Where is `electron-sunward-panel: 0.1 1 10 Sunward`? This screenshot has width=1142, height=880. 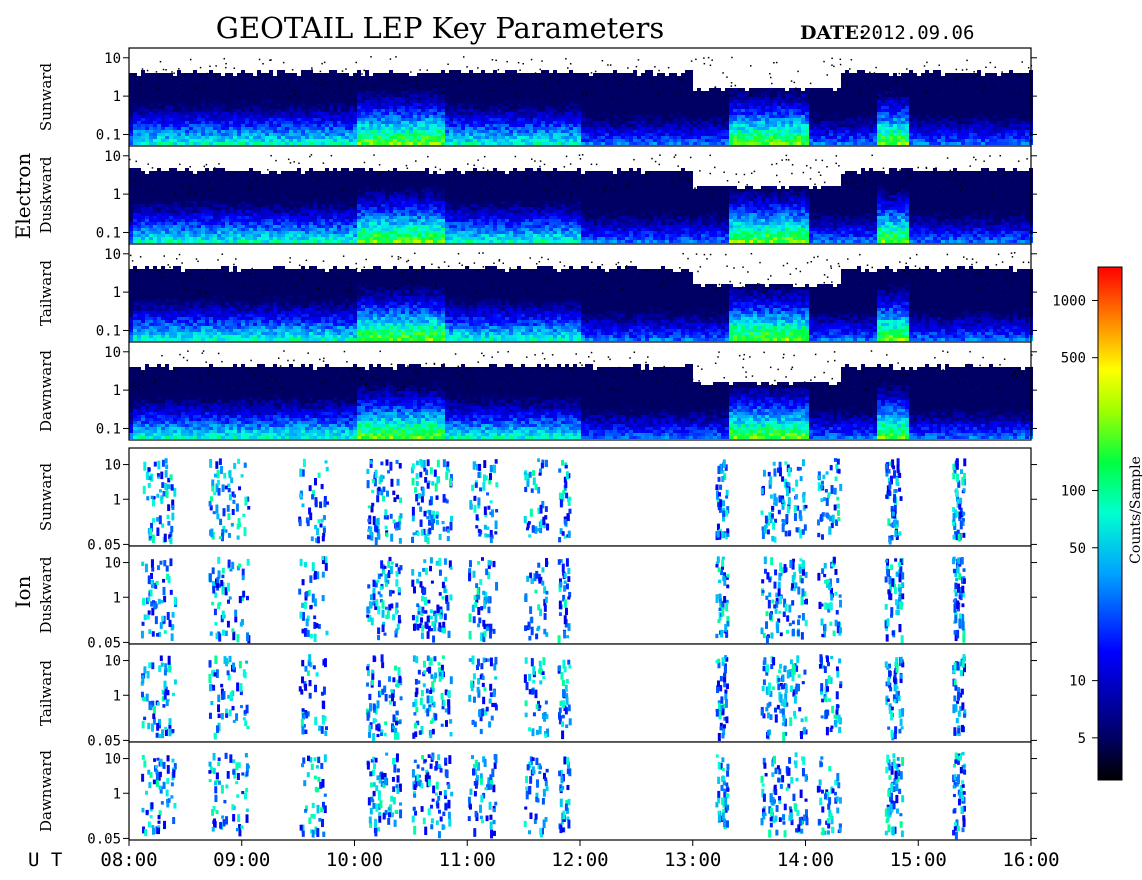 electron-sunward-panel: 0.1 1 10 Sunward is located at coordinates (537, 97).